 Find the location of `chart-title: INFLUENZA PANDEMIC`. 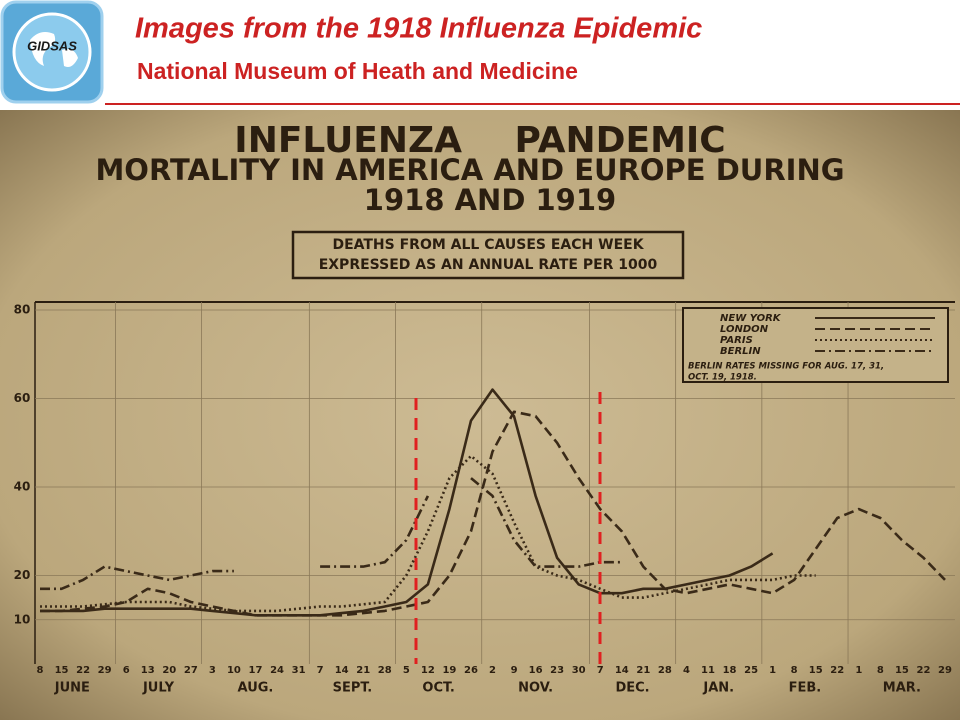

chart-title: INFLUENZA PANDEMIC is located at coordinates (479, 140).